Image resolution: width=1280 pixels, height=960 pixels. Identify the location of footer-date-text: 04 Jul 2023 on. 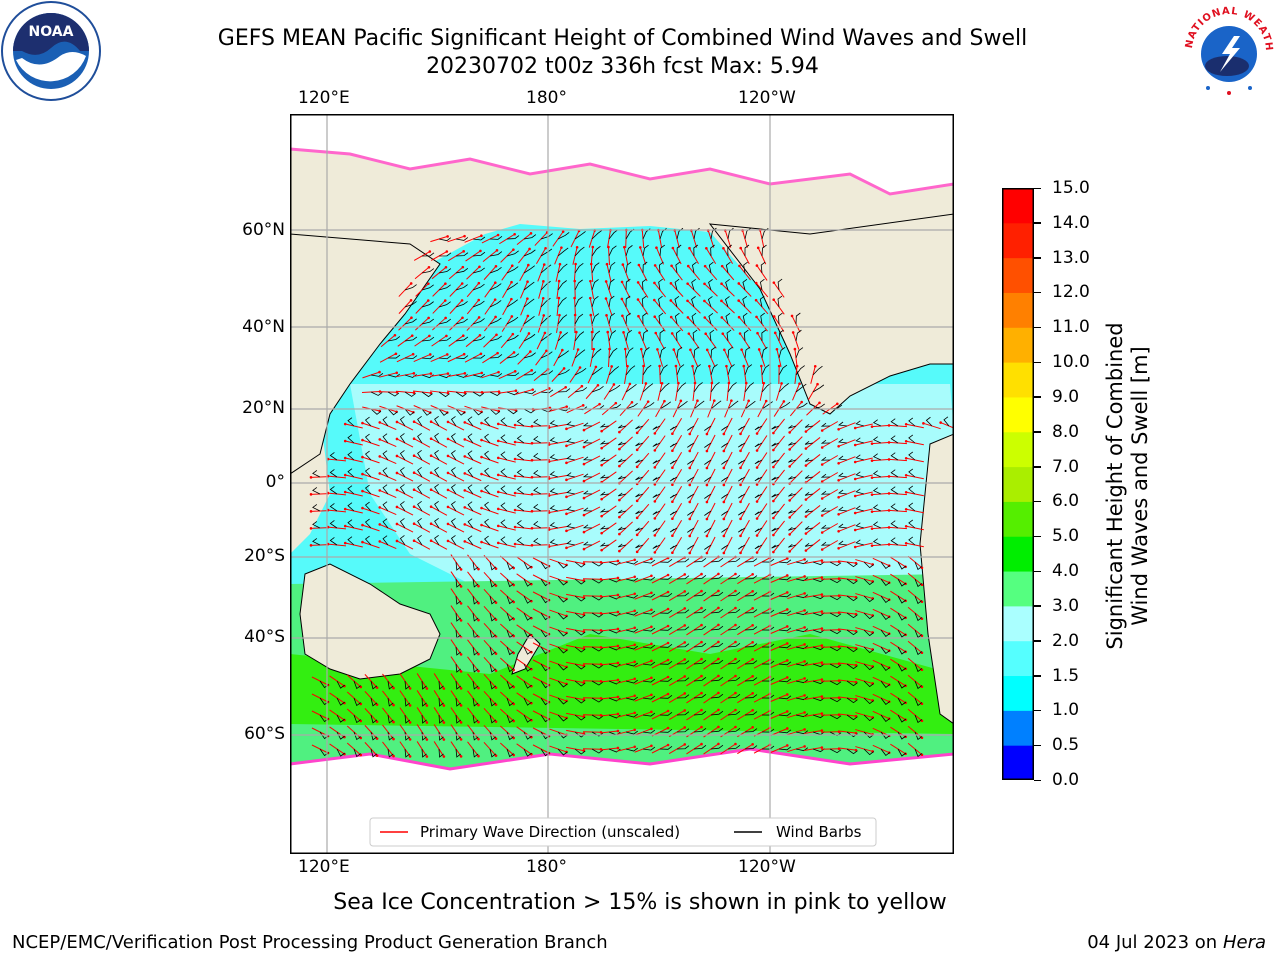
(1155, 942).